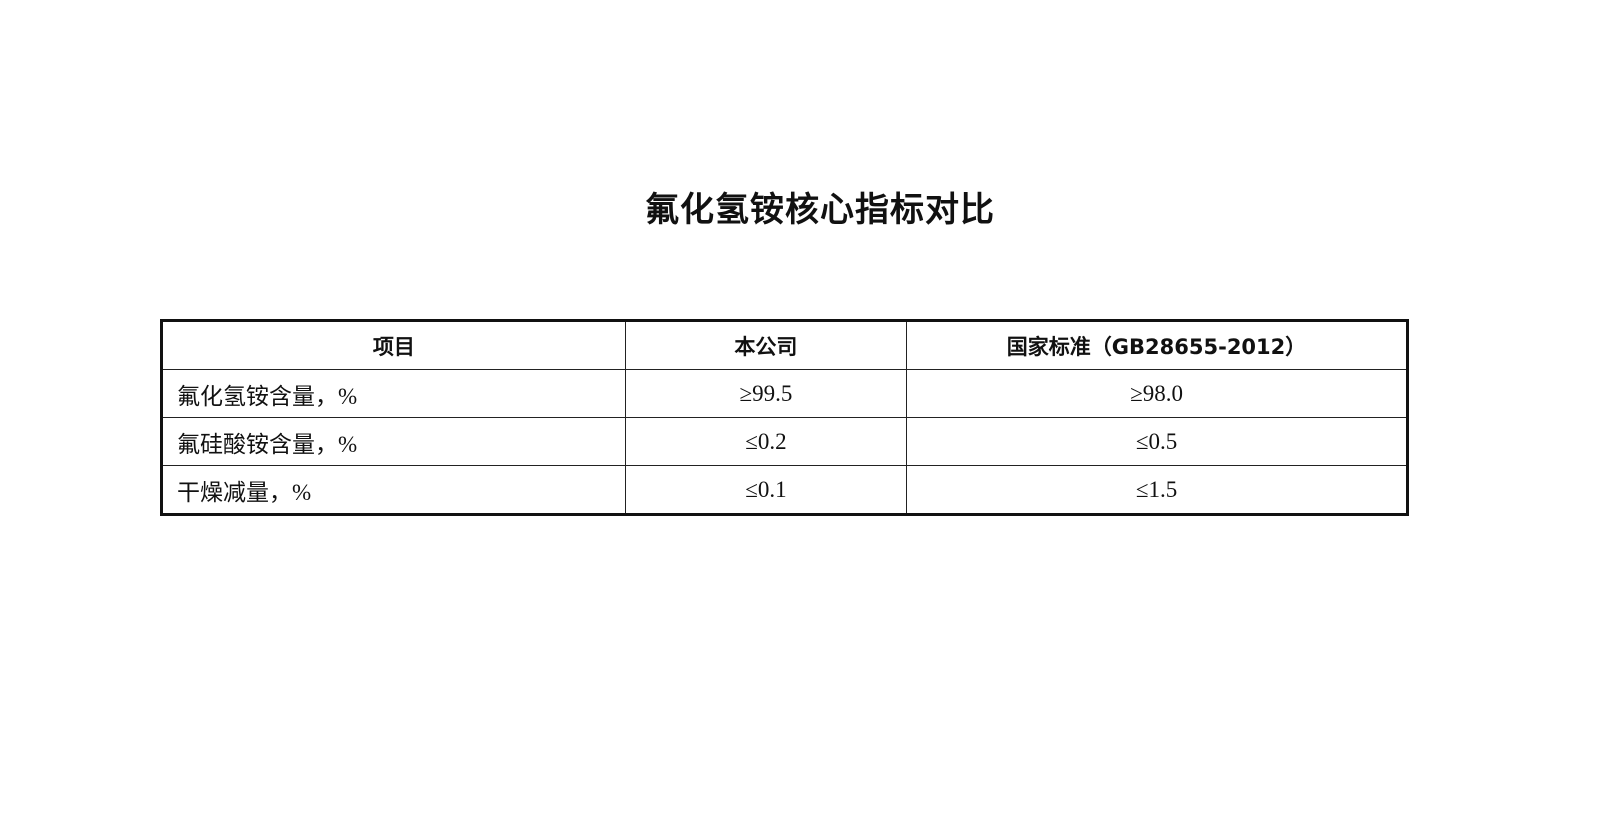  I want to click on header-item: 项目, so click(393, 345).